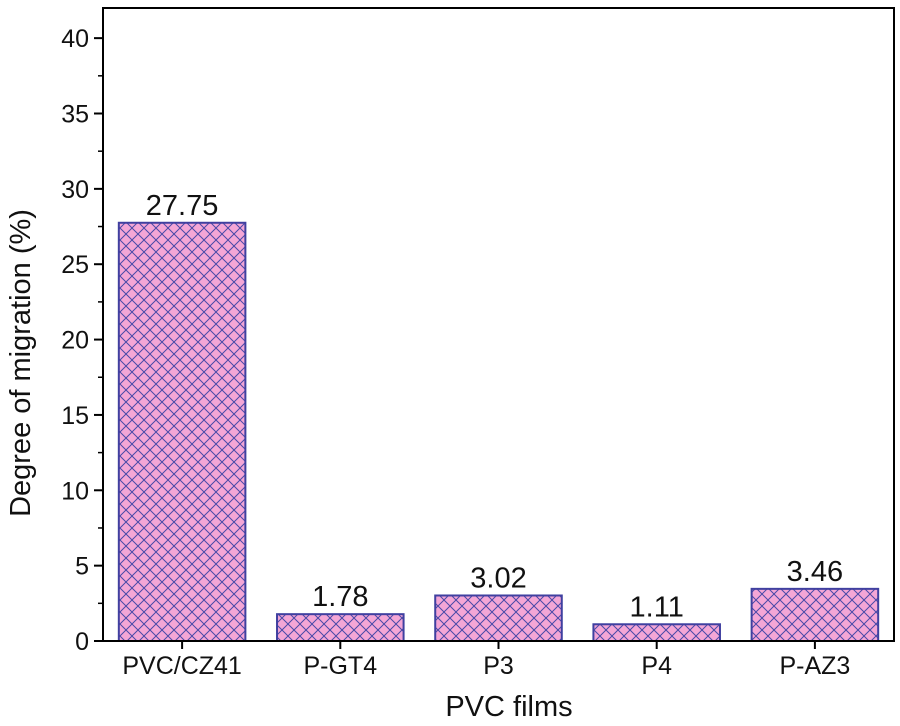 The image size is (900, 726). Describe the element at coordinates (498, 666) in the screenshot. I see `x-tick-label: P3` at that location.